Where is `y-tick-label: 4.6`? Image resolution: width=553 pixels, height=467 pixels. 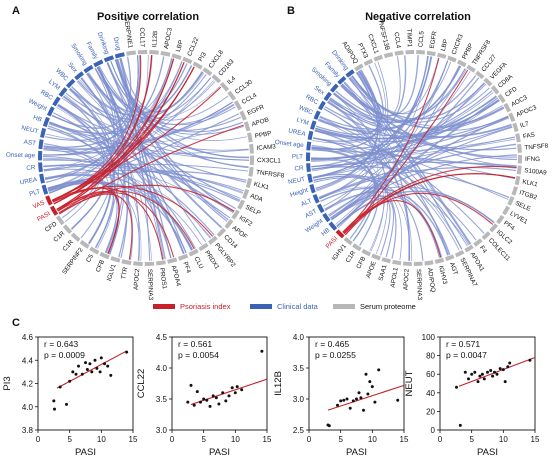
y-tick-label: 4.6 is located at coordinates (28, 337).